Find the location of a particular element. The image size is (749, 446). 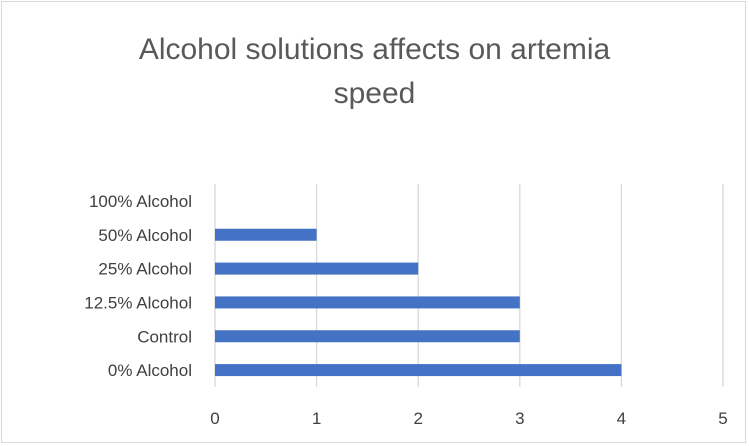

category-label-5: 100% Alcohol is located at coordinates (140, 201).